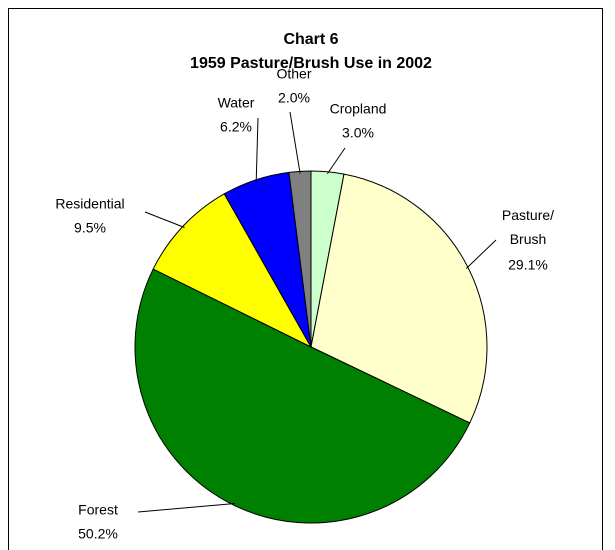  I want to click on value-label: 6.2%, so click(236, 127).